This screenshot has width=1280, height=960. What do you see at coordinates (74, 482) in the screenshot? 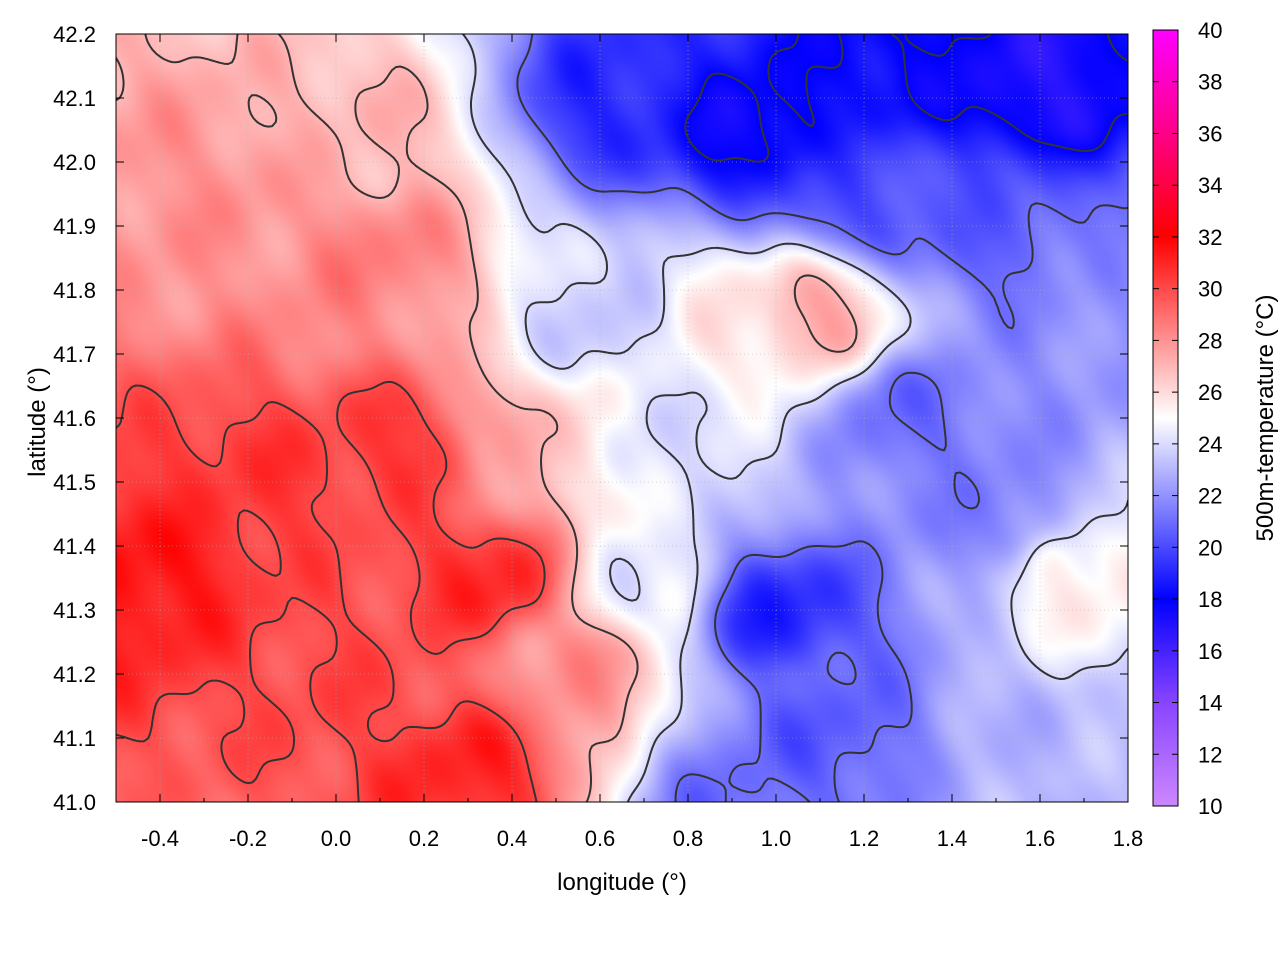
I see `y-tick-label: 41.5` at bounding box center [74, 482].